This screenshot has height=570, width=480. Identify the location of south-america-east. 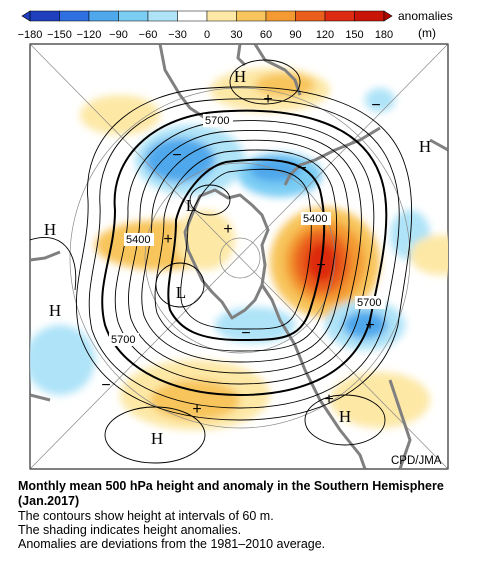
(400, 424).